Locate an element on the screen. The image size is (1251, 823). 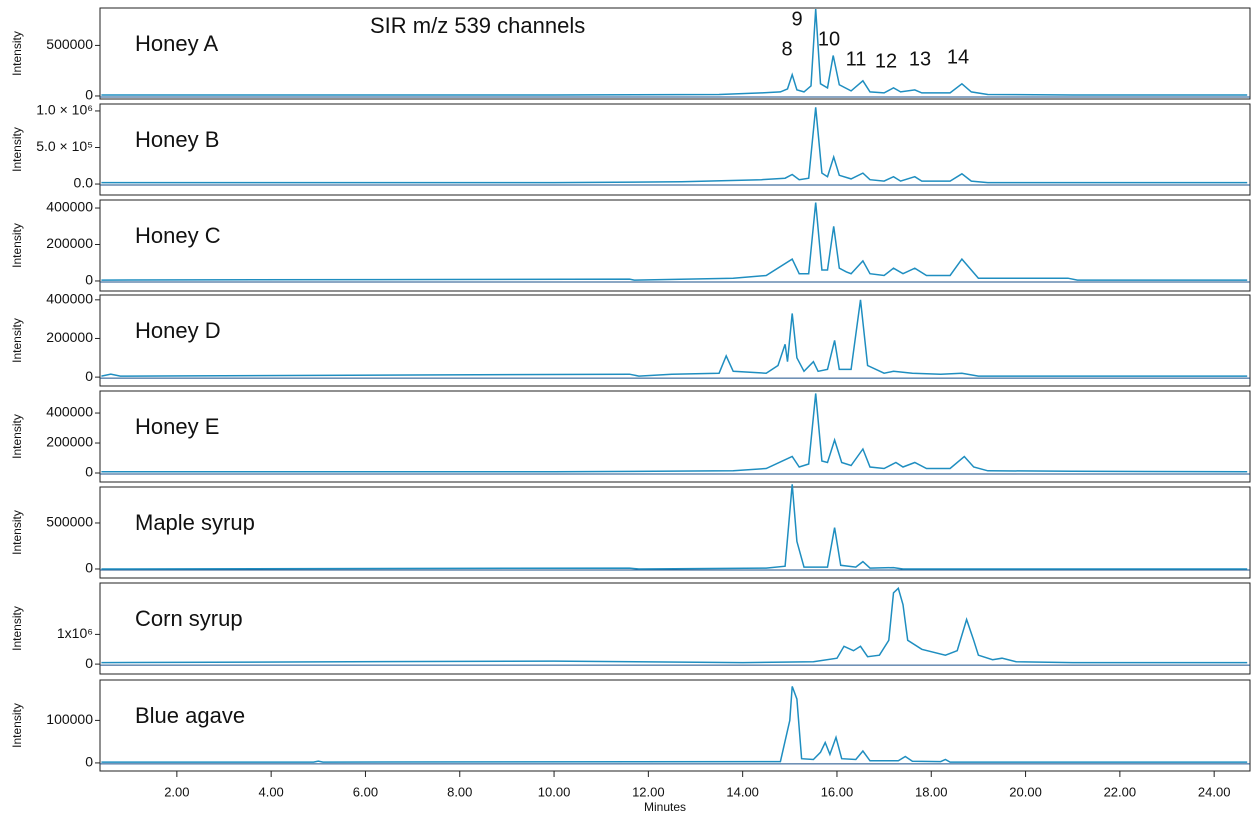
x-tick-label: 16.00 is located at coordinates (837, 791).